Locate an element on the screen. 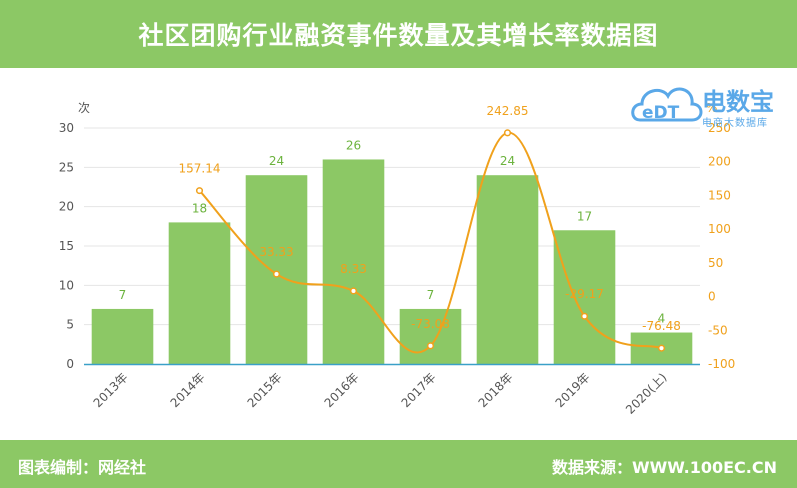 This screenshot has height=488, width=797. cloud-logo-icon: eDT is located at coordinates (667, 105).